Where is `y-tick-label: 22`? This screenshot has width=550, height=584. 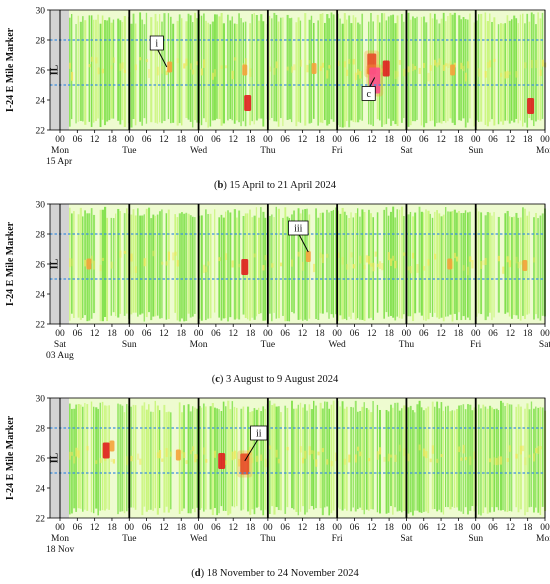 y-tick-label: 22 is located at coordinates (41, 326).